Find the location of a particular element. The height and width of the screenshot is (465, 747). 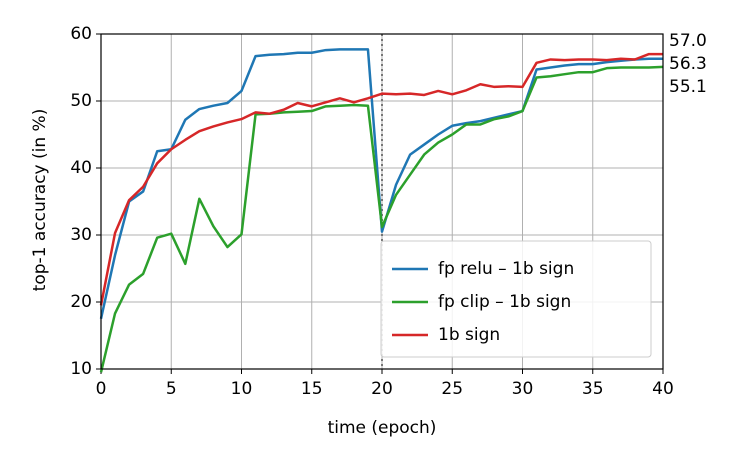

annotation: 57.0 is located at coordinates (688, 41).